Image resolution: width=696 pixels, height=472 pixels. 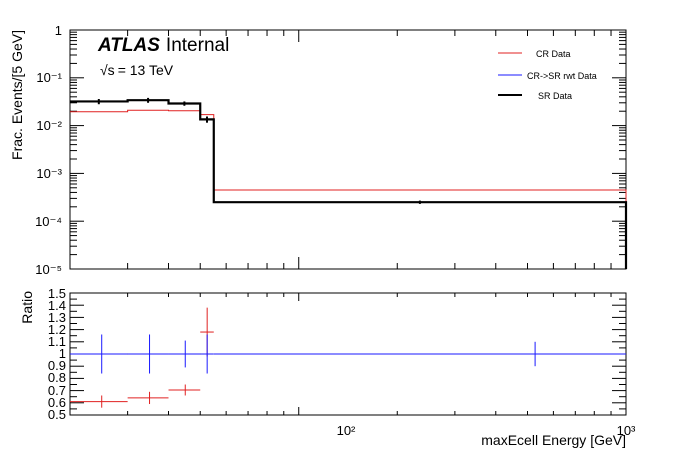 What do you see at coordinates (57, 329) in the screenshot?
I see `ratio-ytick-label: 1.2` at bounding box center [57, 329].